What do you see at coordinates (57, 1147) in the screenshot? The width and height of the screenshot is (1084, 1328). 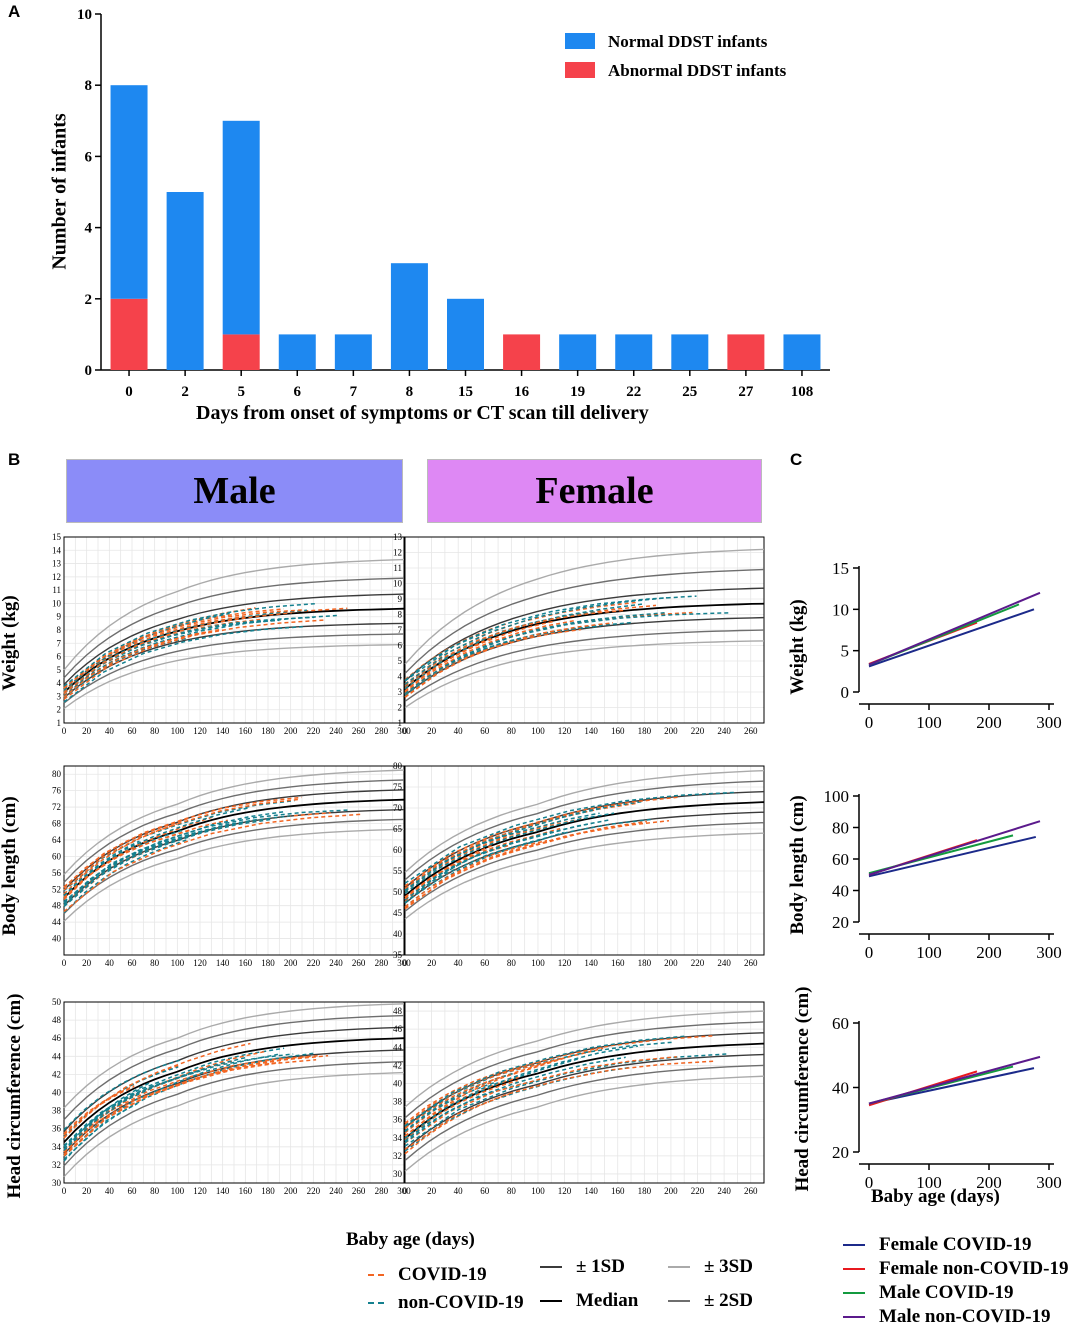 I see `chart-b-ytick-label: 34` at bounding box center [57, 1147].